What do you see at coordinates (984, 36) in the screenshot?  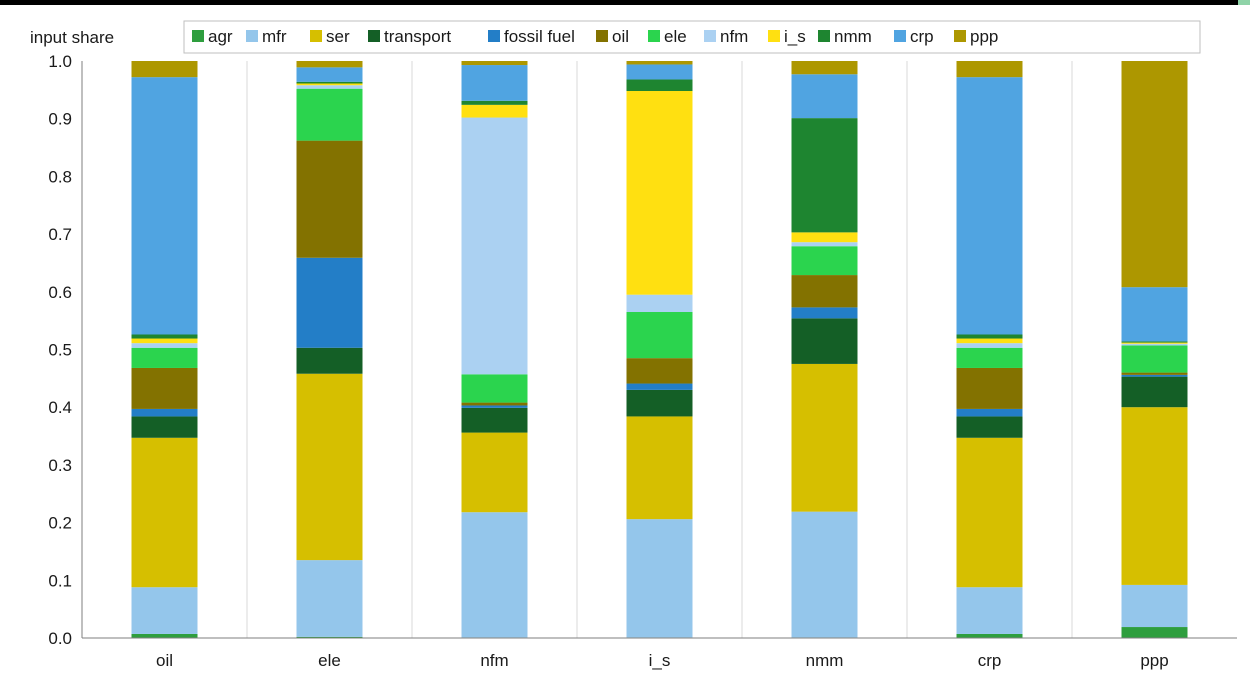 I see `legend-label: ppp` at bounding box center [984, 36].